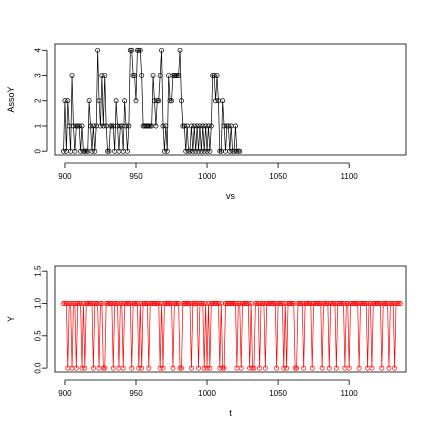 This screenshot has width=432, height=432. Describe the element at coordinates (207, 176) in the screenshot. I see `x-tick-label: 1000` at that location.